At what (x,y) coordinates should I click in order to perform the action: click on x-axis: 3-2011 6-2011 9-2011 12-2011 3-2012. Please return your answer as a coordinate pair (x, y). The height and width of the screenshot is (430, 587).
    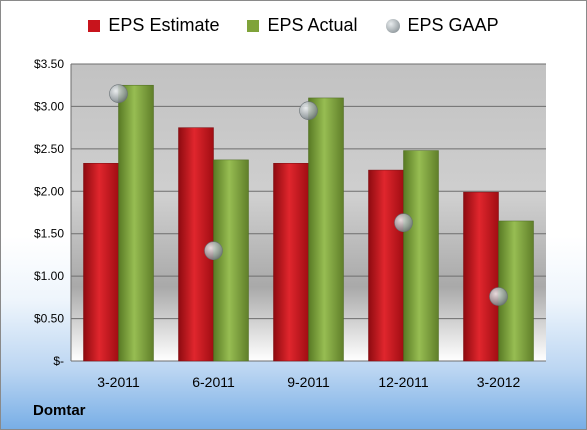
    Looking at the image, I should click on (308, 382).